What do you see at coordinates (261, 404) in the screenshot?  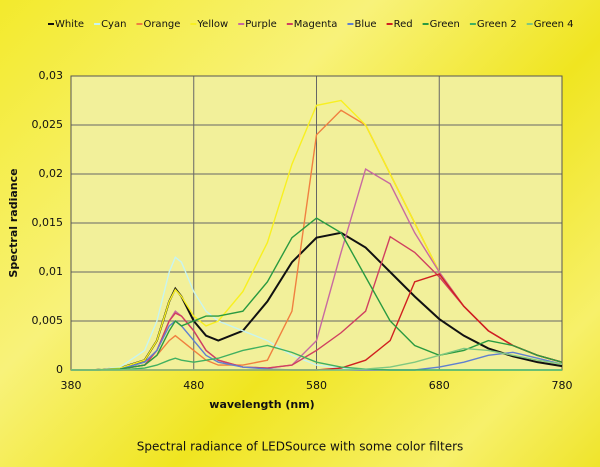 I see `x-axis-title: wavelength (nm)` at bounding box center [261, 404].